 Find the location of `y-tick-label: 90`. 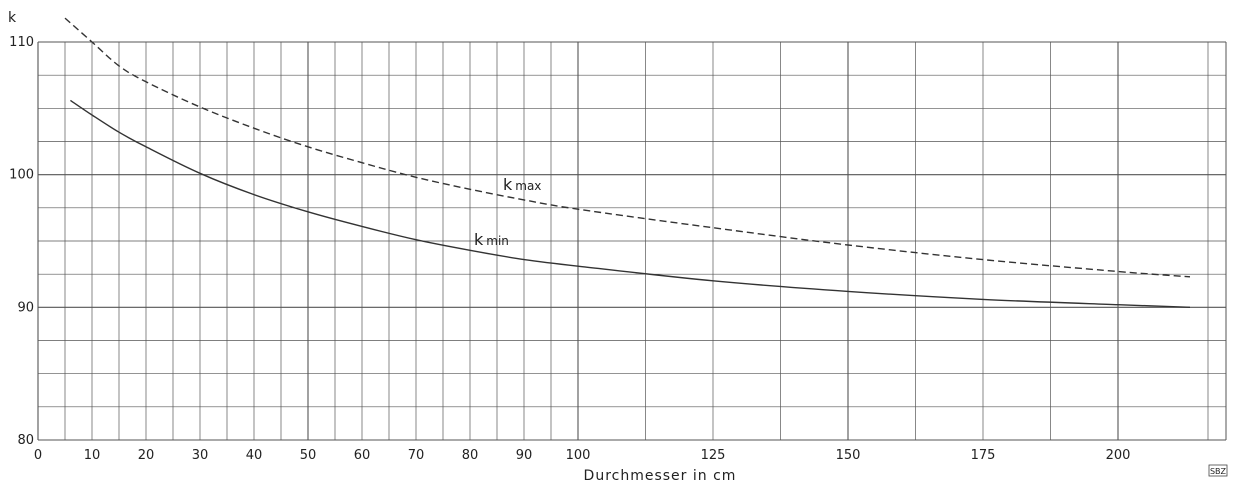

y-tick-label: 90 is located at coordinates (25, 307).